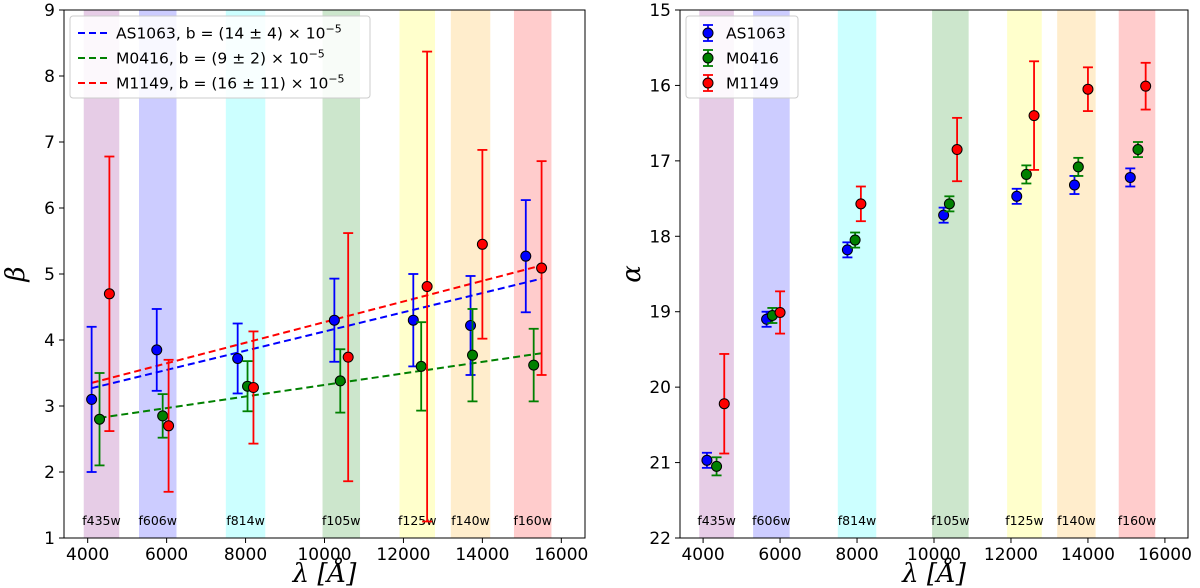  I want to click on alpha-x-tick-label: 16000, so click(1165, 555).